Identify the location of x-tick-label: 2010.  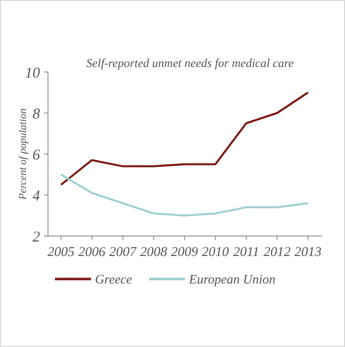
(216, 251).